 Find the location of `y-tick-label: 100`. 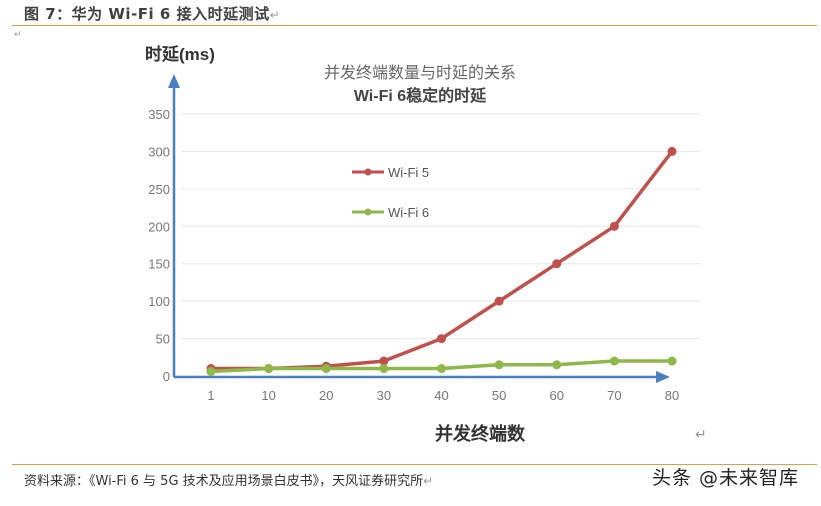

y-tick-label: 100 is located at coordinates (159, 301).